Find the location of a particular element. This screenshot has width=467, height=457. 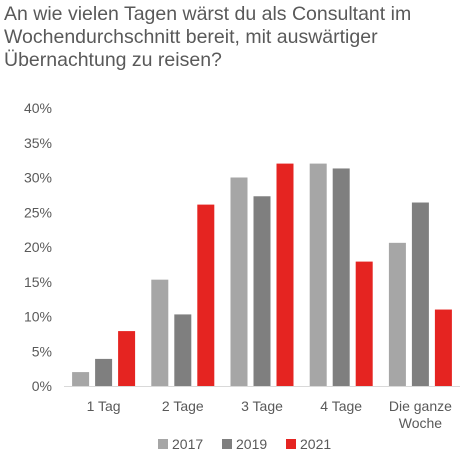

y-tick-label: 30% is located at coordinates (38, 178).